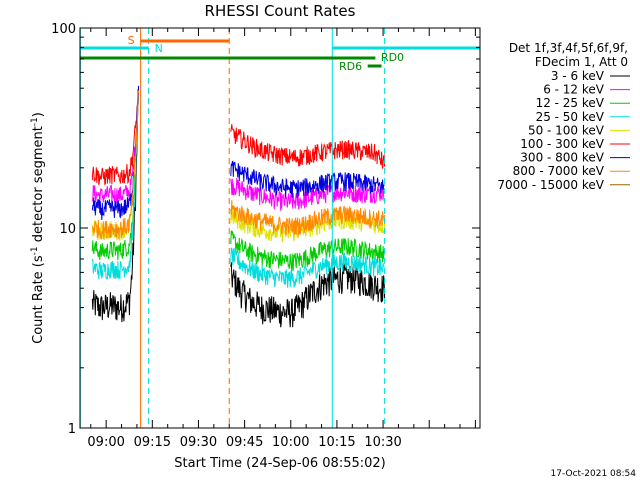 The height and width of the screenshot is (480, 640). What do you see at coordinates (279, 463) in the screenshot?
I see `x-axis-label: Start Time (24-Sep-06 08:55:02)` at bounding box center [279, 463].